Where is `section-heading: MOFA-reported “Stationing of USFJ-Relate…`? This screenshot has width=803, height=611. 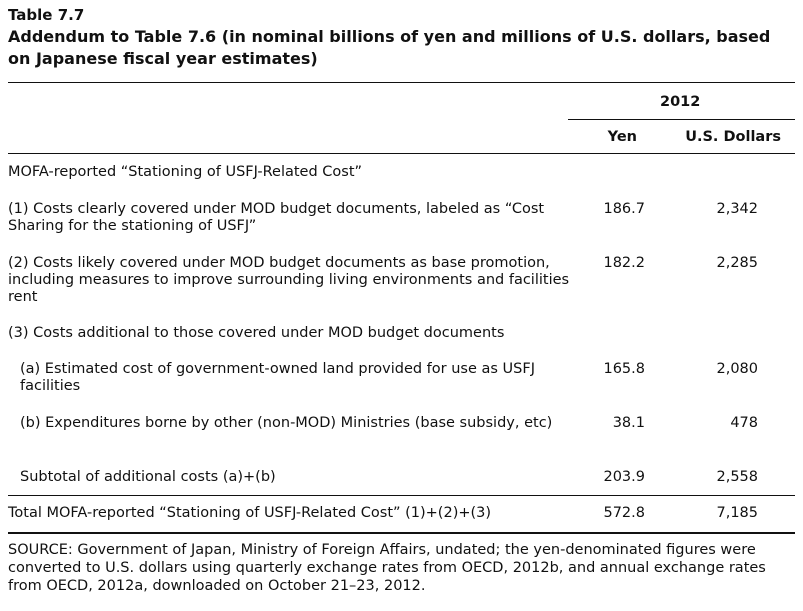 section-heading: MOFA-reported “Stationing of USFJ-Relate… is located at coordinates (185, 172).